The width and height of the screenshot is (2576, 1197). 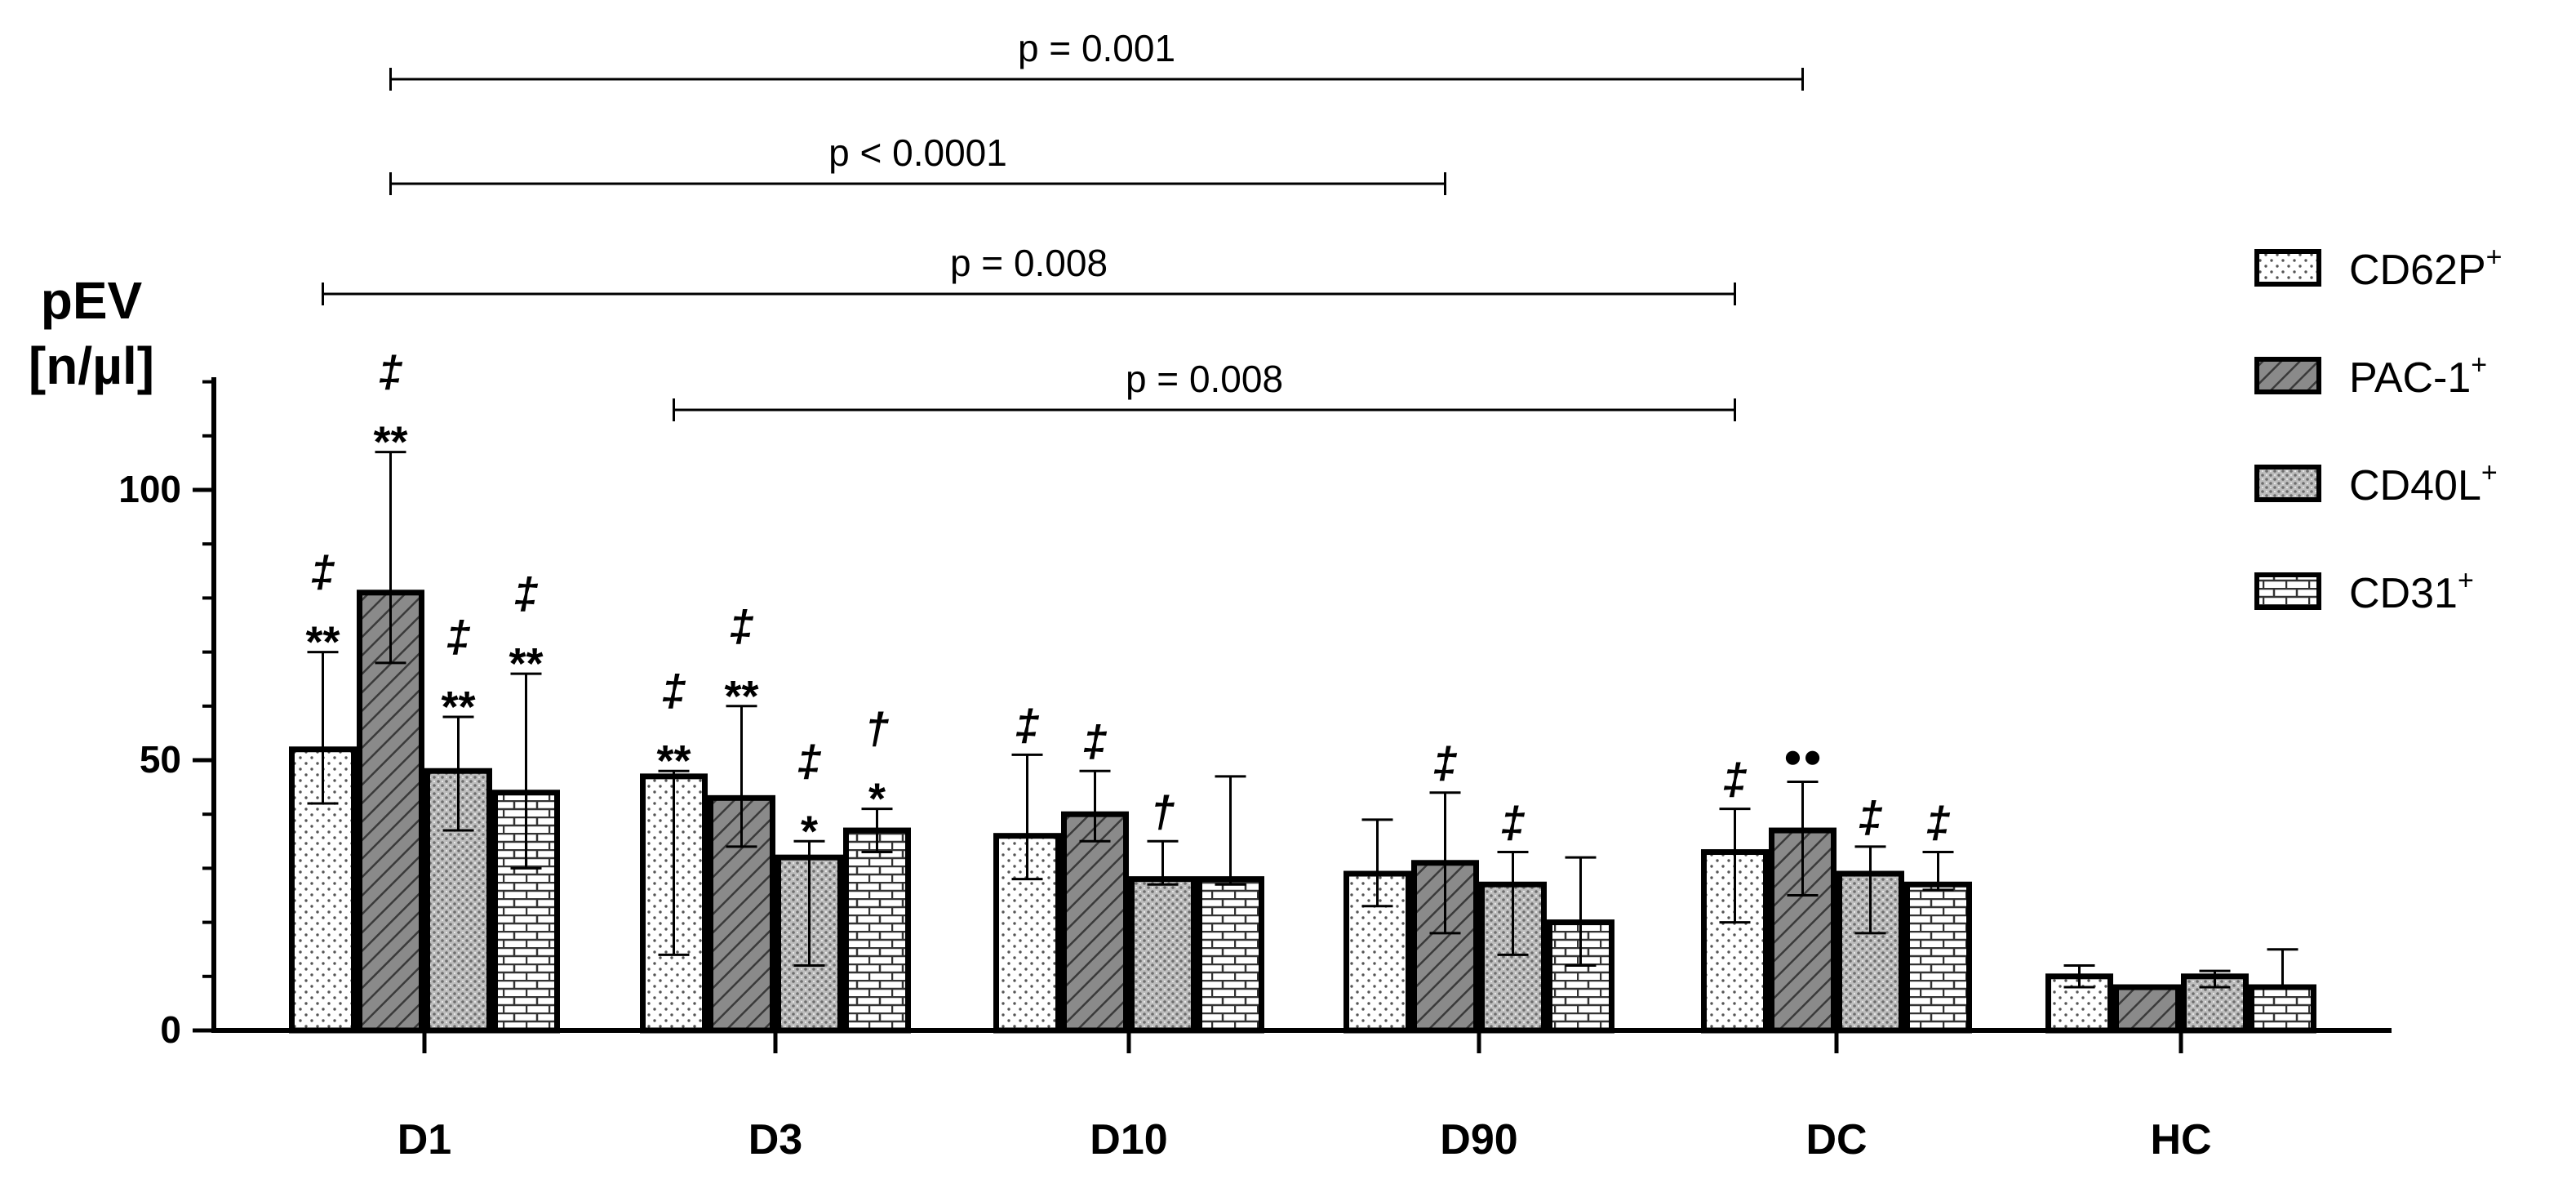 What do you see at coordinates (1478, 1140) in the screenshot?
I see `x-tick-label: D90` at bounding box center [1478, 1140].